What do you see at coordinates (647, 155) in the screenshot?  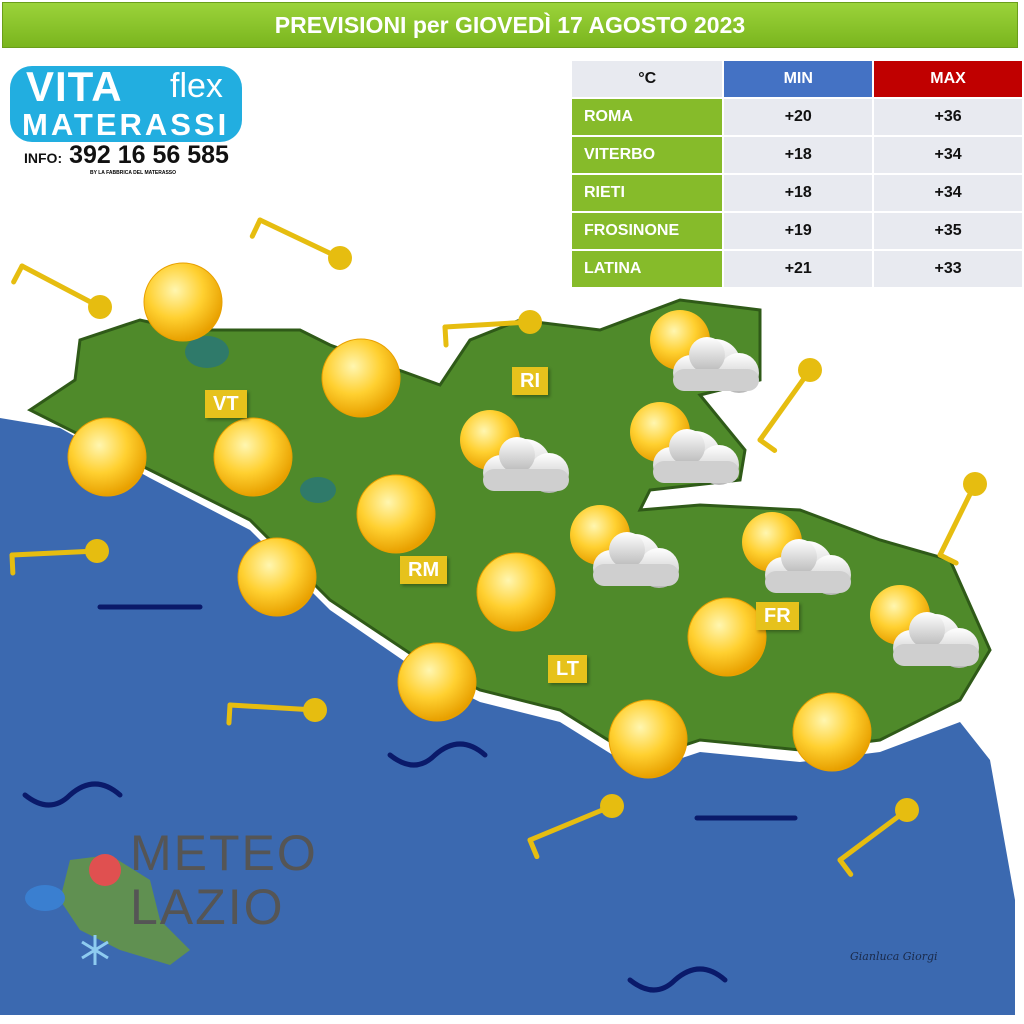 I see `cell-city: VITERBO` at bounding box center [647, 155].